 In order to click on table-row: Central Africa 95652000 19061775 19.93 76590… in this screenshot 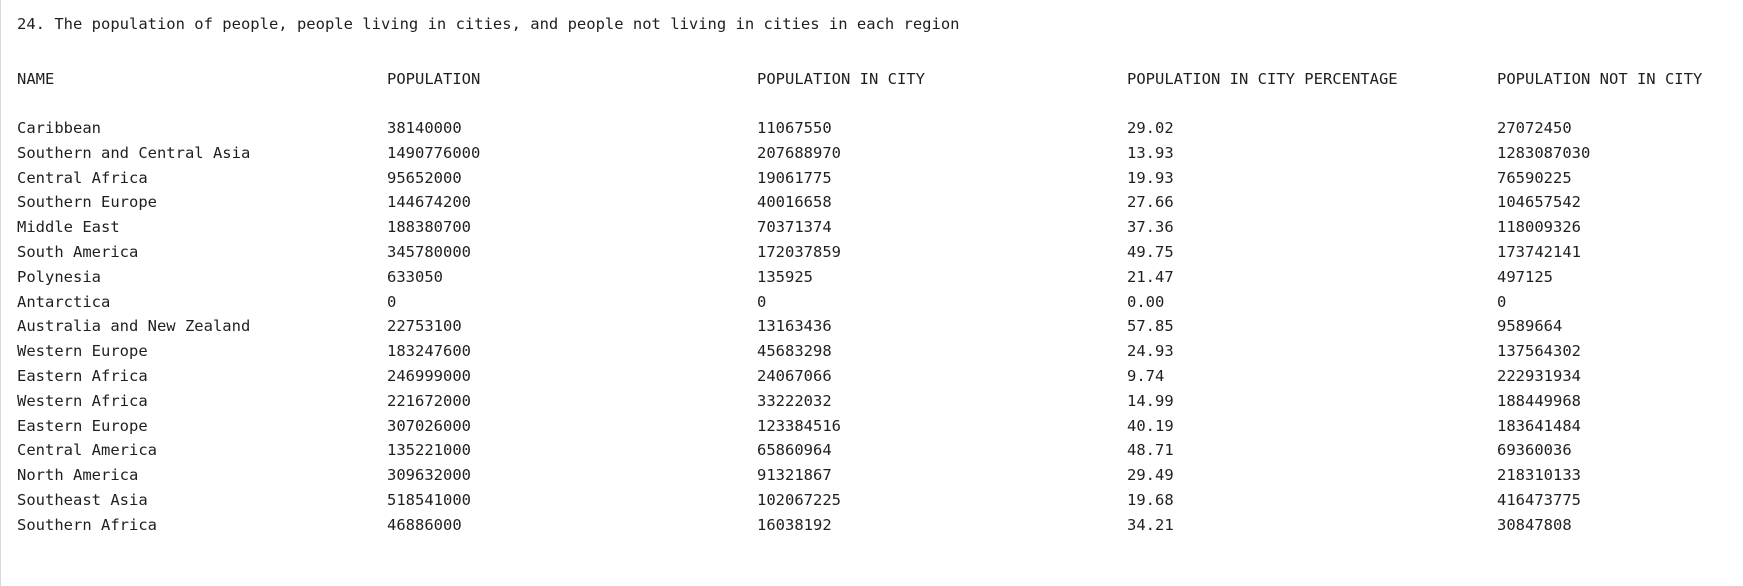, I will do `click(872, 178)`.